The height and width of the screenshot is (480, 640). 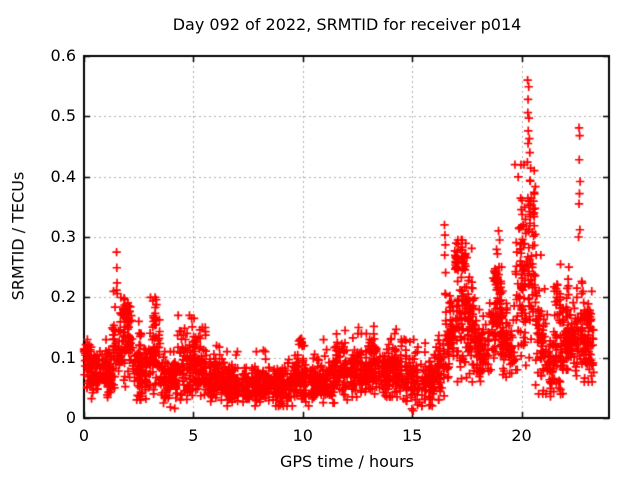 What do you see at coordinates (63, 55) in the screenshot?
I see `y-tick-label: 0.6` at bounding box center [63, 55].